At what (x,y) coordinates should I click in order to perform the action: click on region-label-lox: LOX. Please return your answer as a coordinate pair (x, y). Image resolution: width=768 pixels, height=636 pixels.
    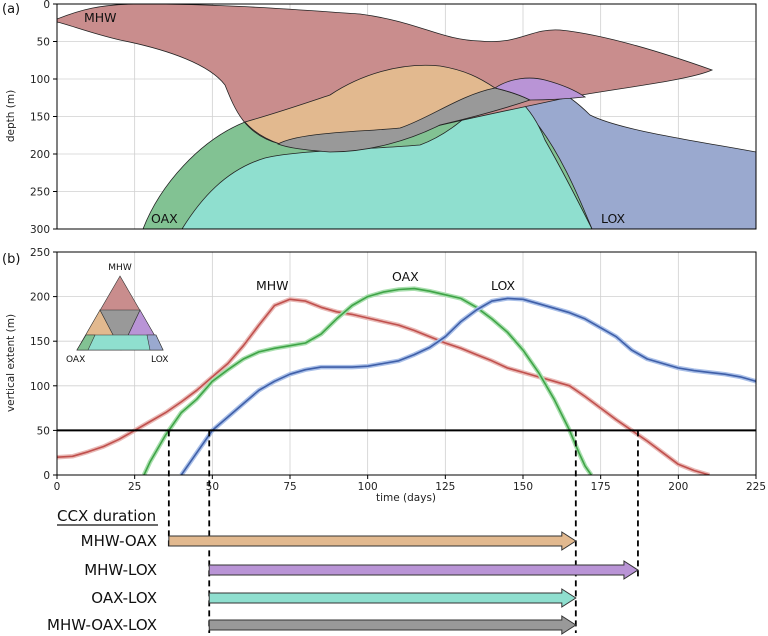
    Looking at the image, I should click on (613, 218).